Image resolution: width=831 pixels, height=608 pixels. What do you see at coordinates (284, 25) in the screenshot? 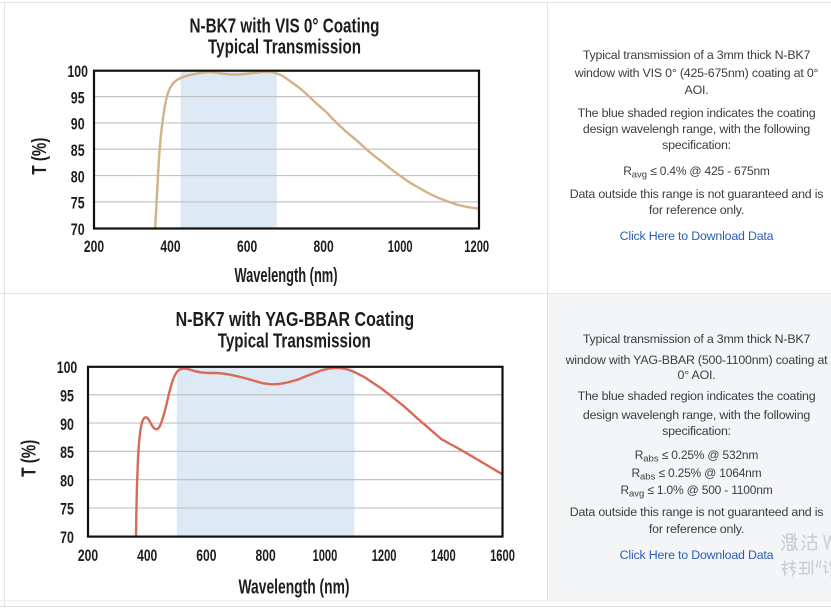
I see `svg-text: N-BK7 with VIS 0° Coating` at bounding box center [284, 25].